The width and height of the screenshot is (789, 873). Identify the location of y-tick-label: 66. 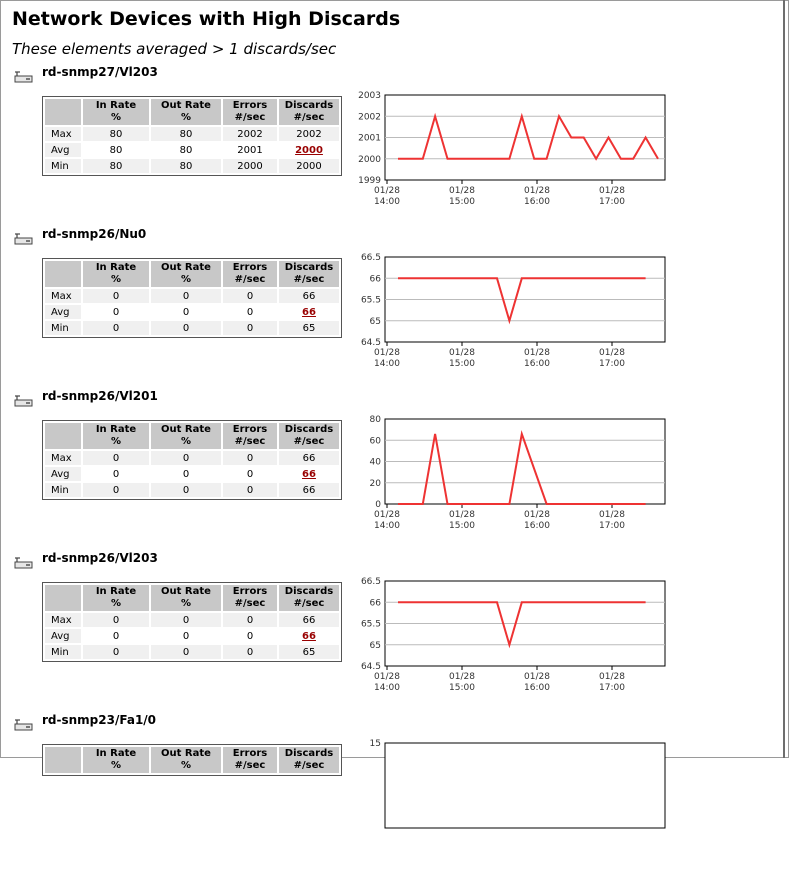
(376, 603).